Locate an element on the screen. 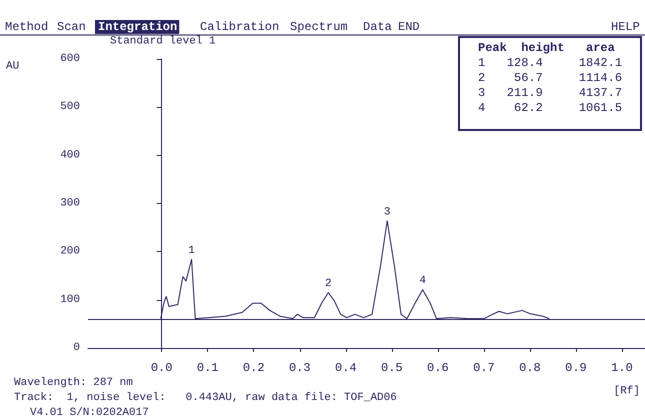 This screenshot has width=645, height=418. x-tick-label: 0.9 is located at coordinates (576, 368).